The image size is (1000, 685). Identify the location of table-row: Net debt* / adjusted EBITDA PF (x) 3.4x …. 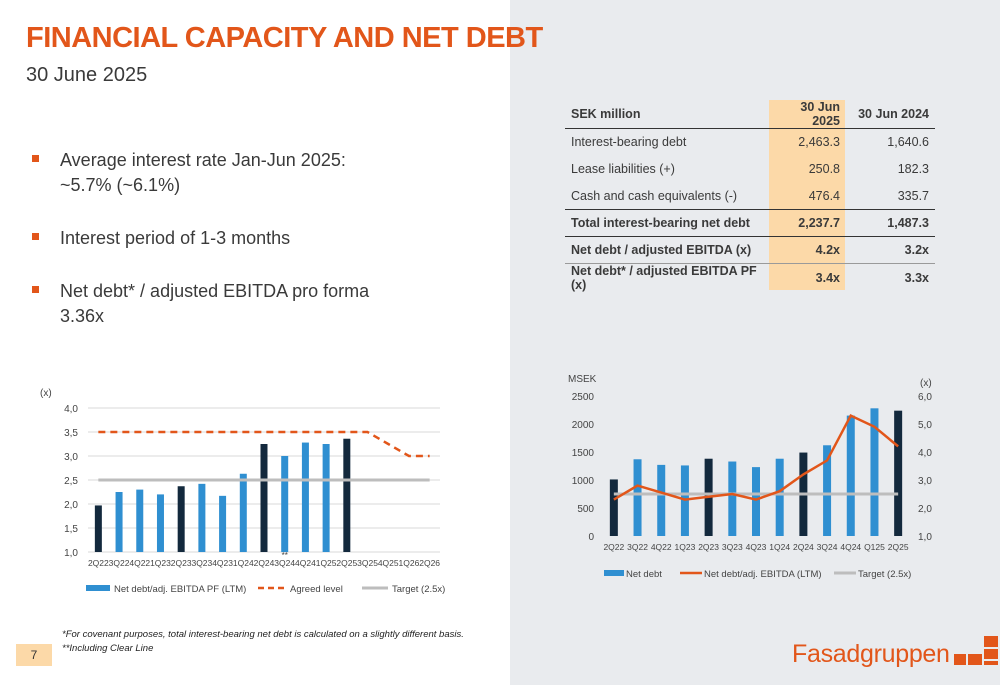
(750, 278).